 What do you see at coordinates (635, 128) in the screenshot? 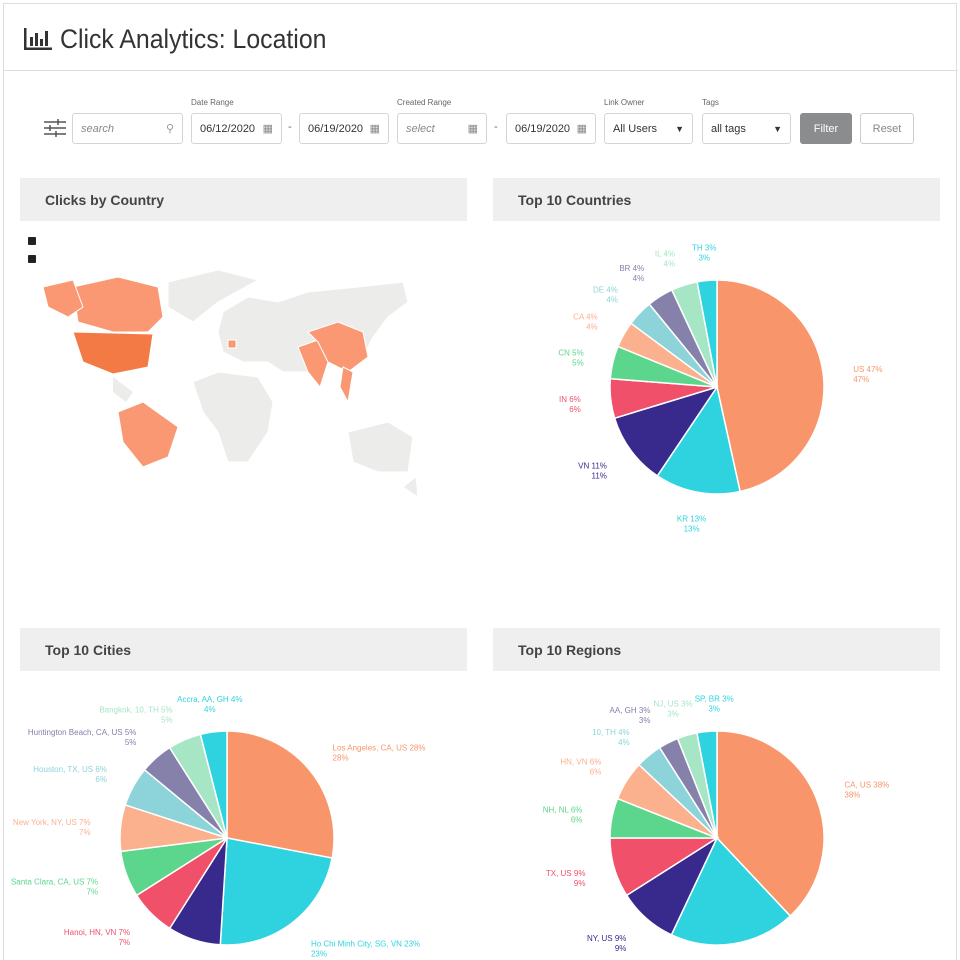
I see `link-owner-value: All Users` at bounding box center [635, 128].